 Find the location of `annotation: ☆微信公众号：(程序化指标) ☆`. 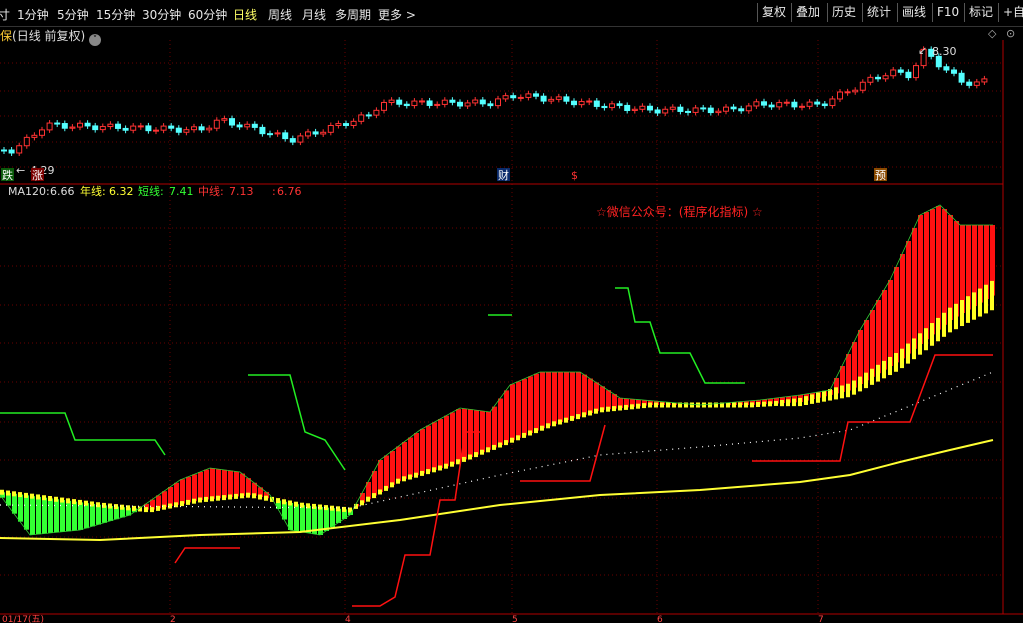

annotation: ☆微信公众号：(程序化指标) ☆ is located at coordinates (679, 211).